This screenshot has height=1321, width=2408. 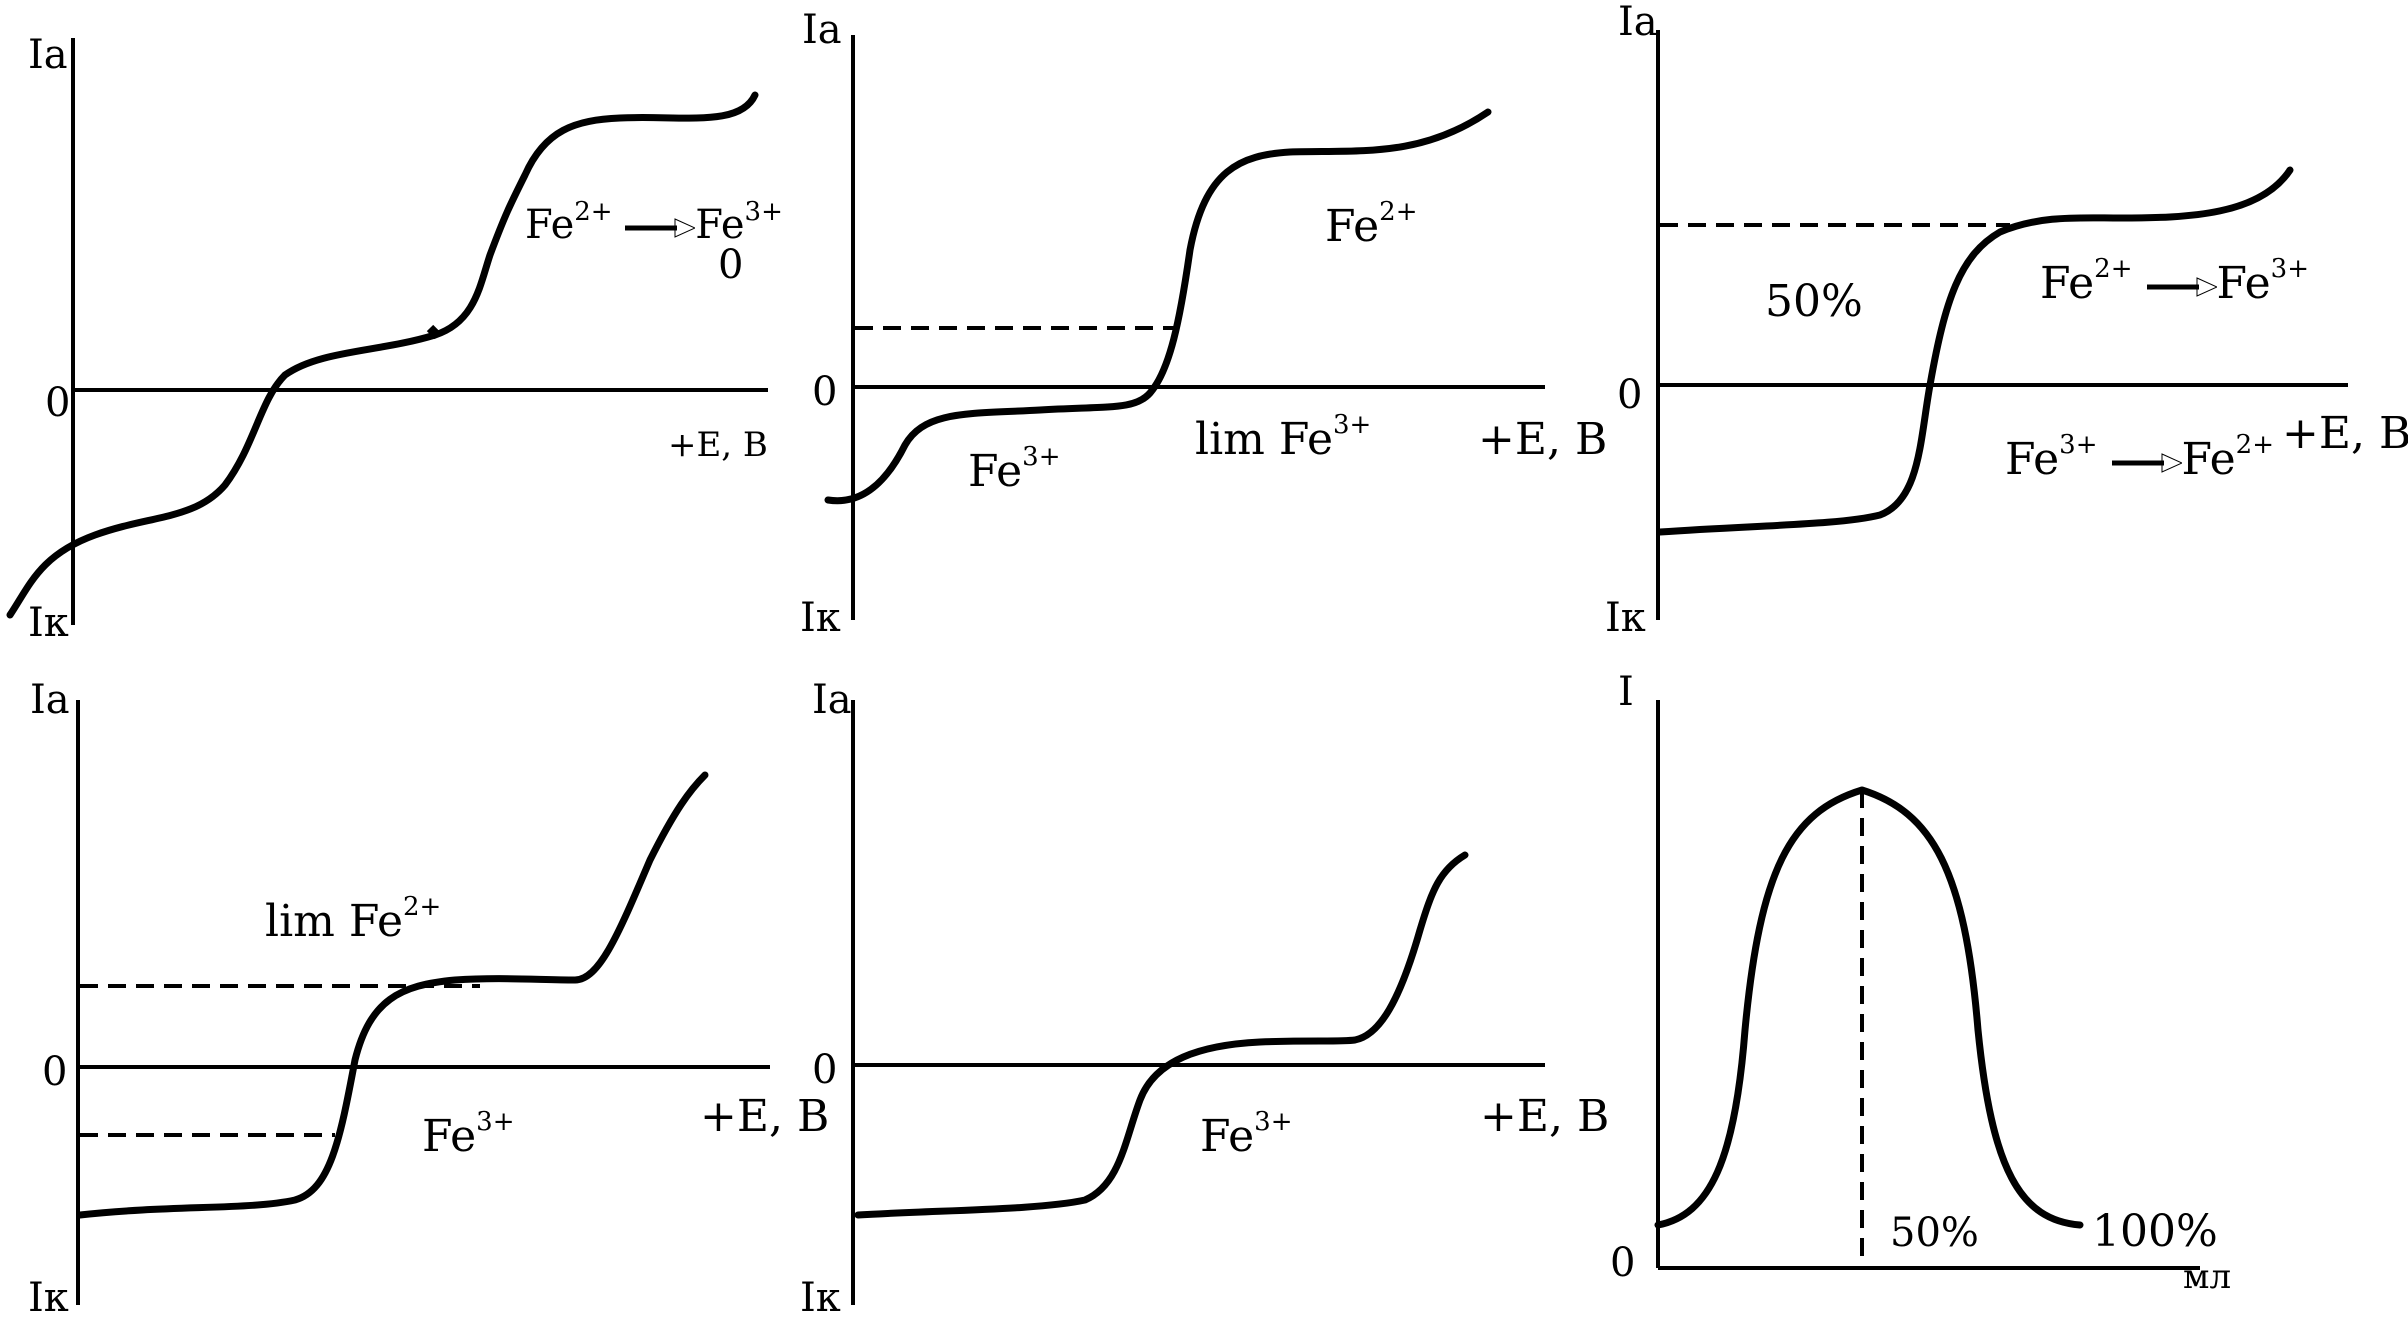 I want to click on panel-5-zero-label: 0, so click(x=825, y=1070).